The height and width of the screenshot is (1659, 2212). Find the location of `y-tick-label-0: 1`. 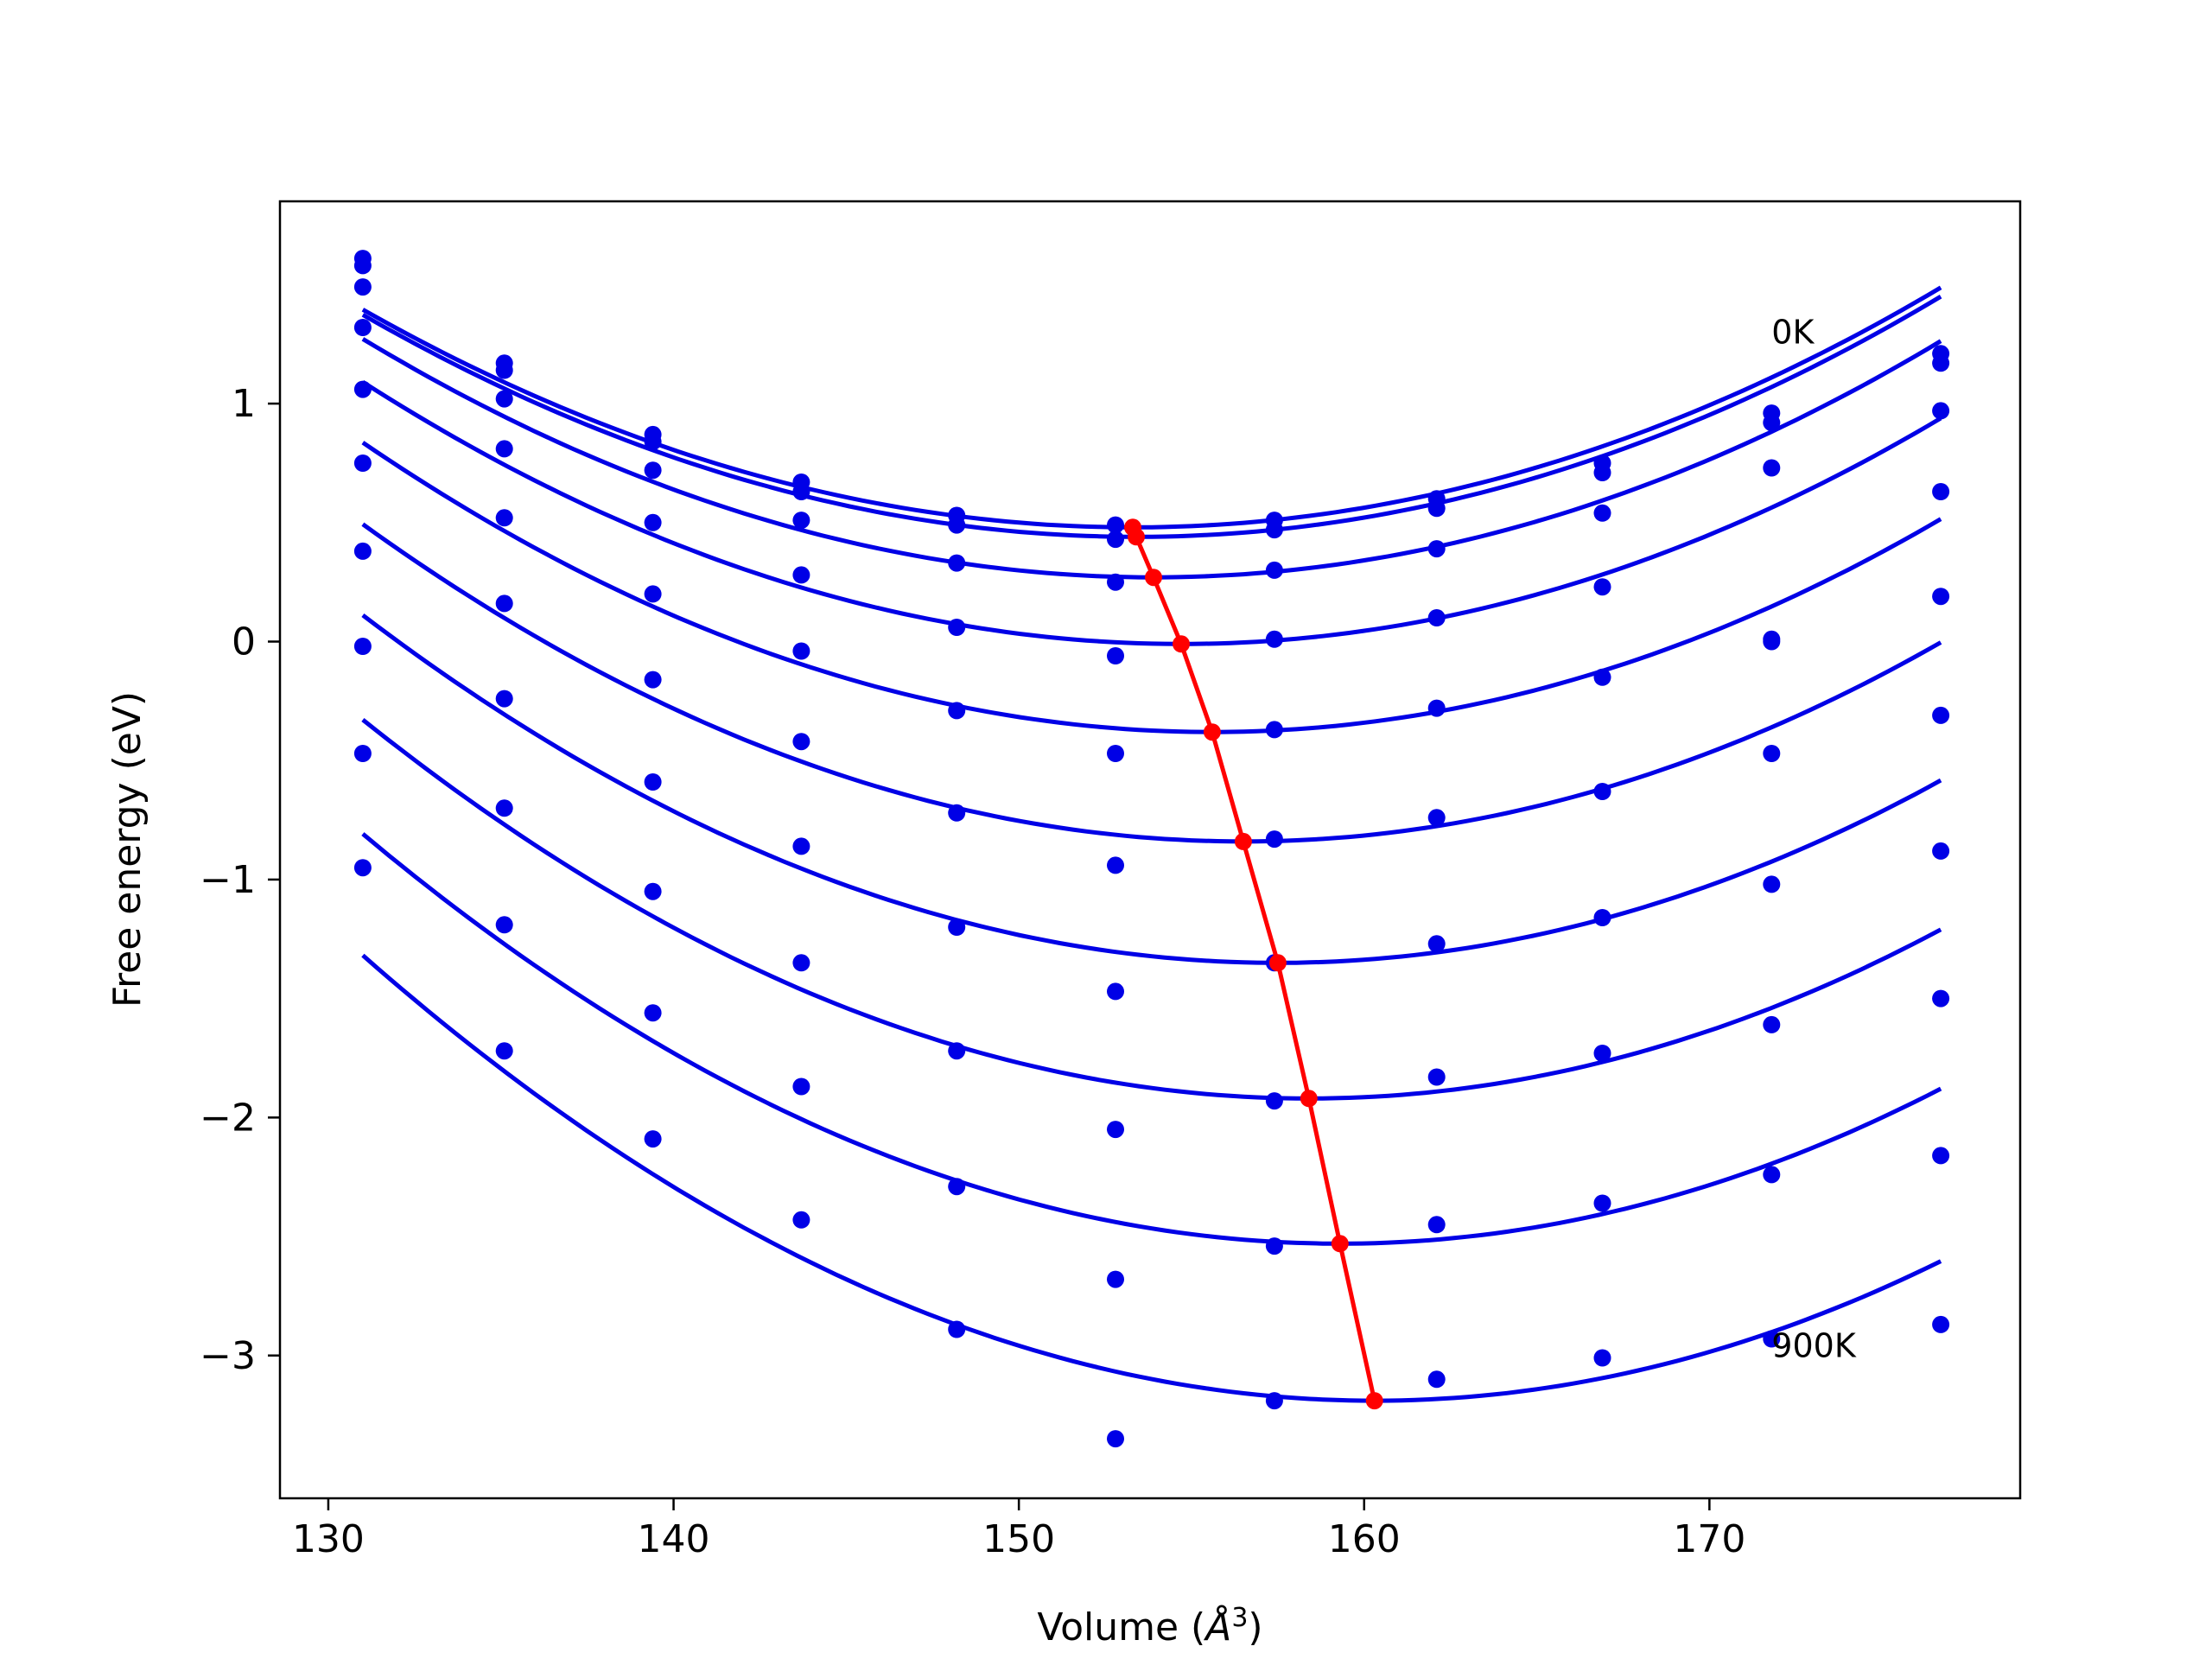

y-tick-label-0: 1 is located at coordinates (244, 404).